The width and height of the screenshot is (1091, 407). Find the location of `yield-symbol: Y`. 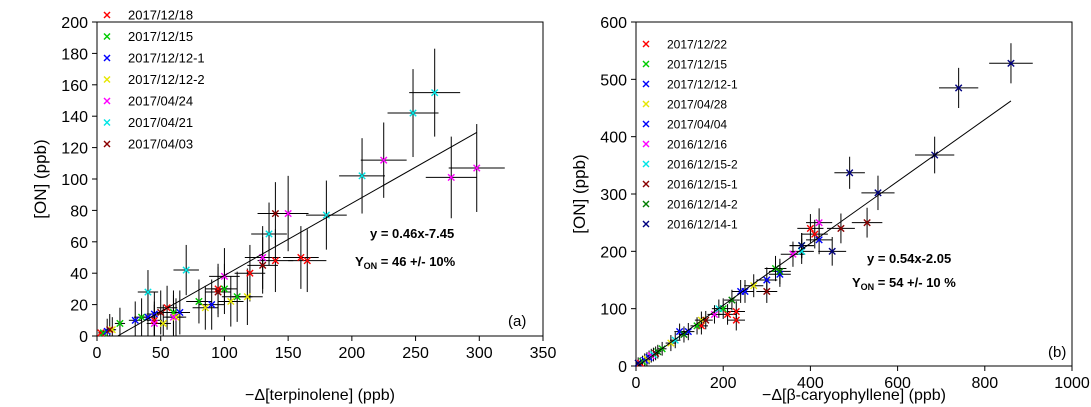

yield-symbol: Y is located at coordinates (856, 282).